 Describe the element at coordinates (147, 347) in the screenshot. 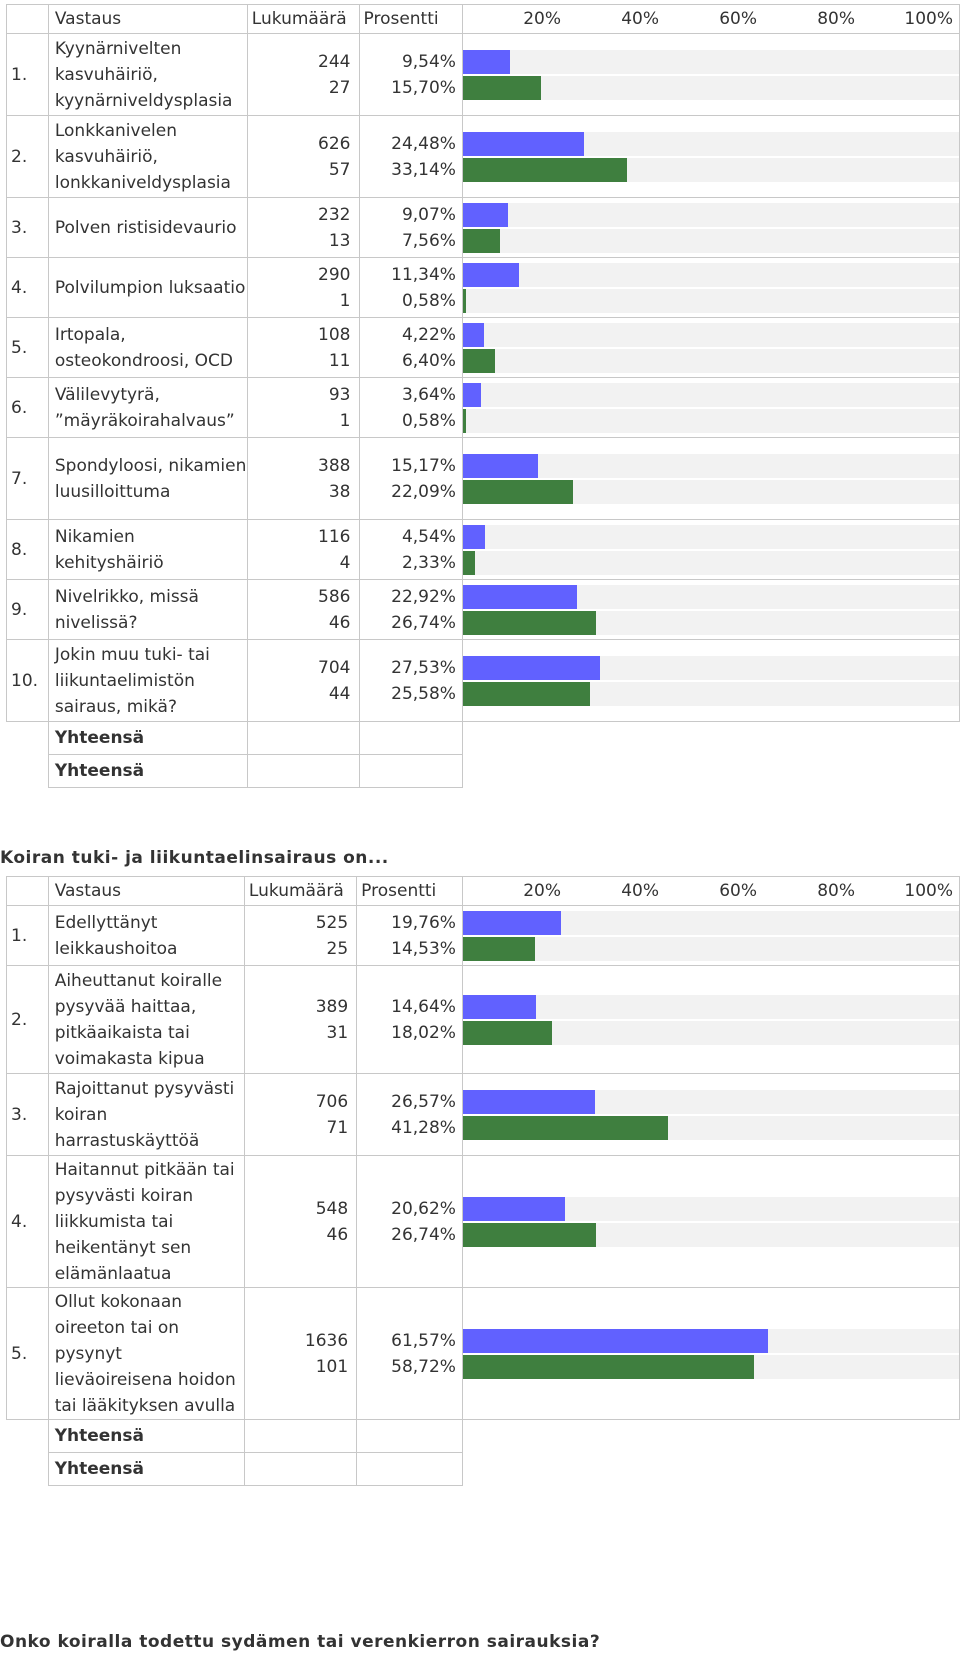

I see `answer-label: Irtopala, osteokondroosi, OCD` at that location.